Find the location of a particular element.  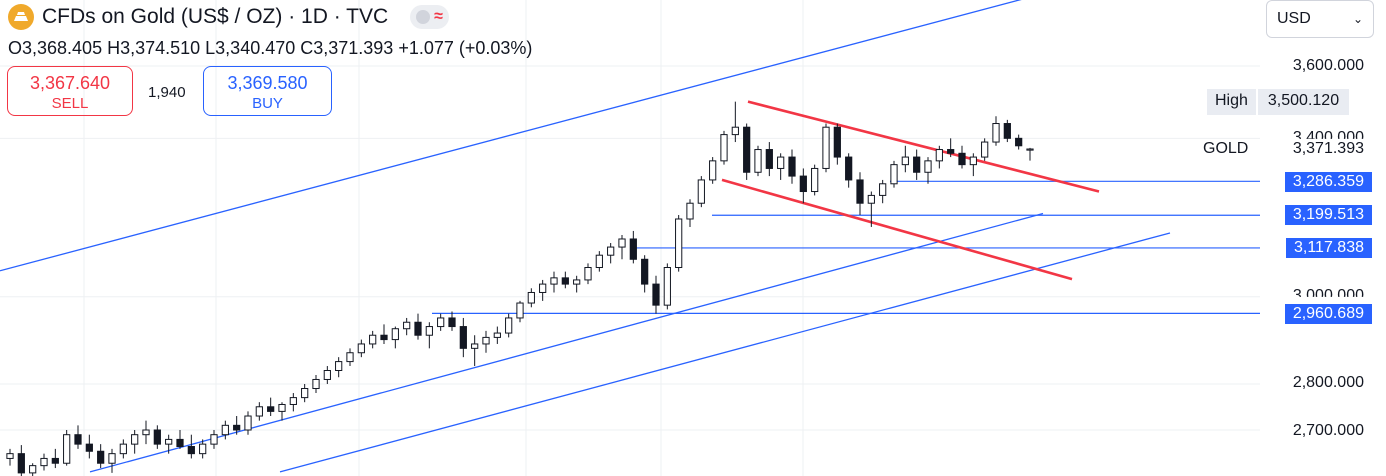

high-label: High is located at coordinates (1231, 102).